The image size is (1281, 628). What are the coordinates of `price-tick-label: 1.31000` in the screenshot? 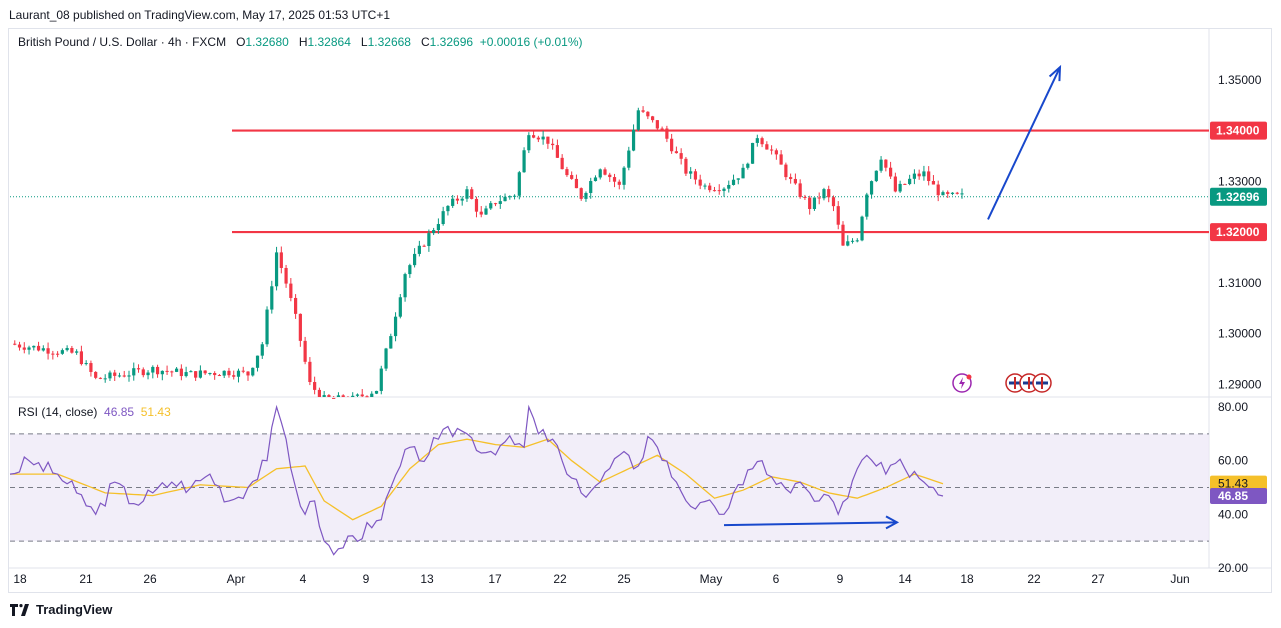 It's located at (1240, 283).